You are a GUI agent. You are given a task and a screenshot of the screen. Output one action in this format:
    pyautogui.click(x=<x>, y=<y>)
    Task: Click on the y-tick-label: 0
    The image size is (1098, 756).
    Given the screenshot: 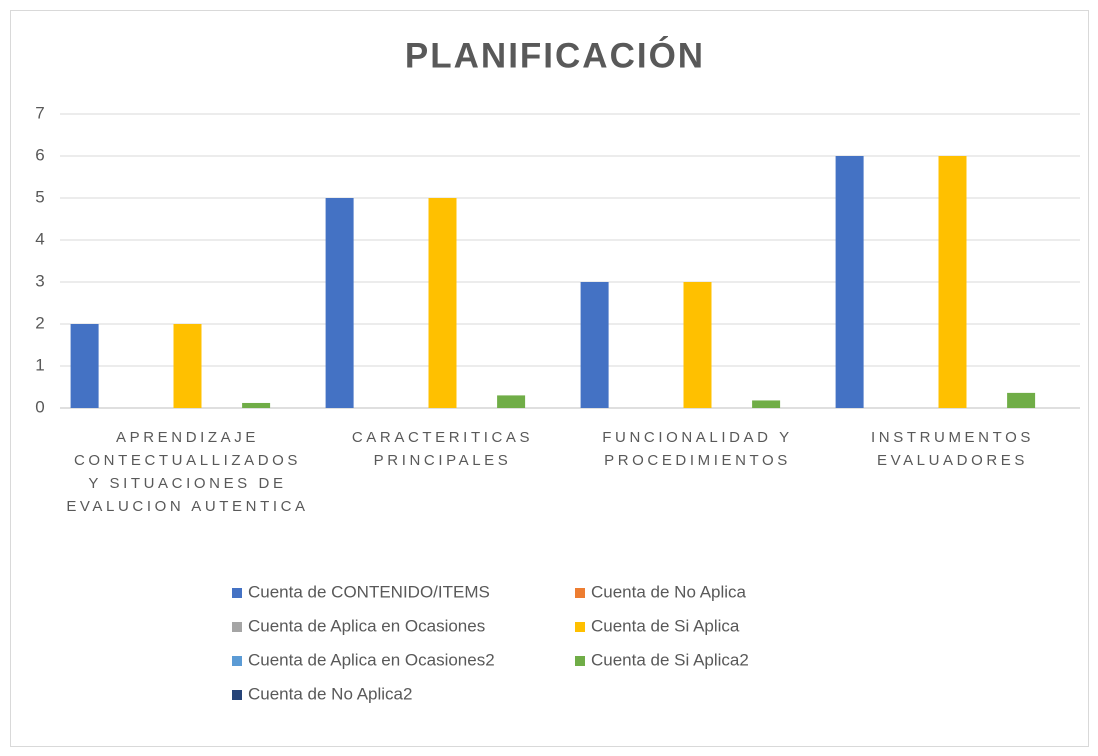 What is the action you would take?
    pyautogui.click(x=39, y=406)
    